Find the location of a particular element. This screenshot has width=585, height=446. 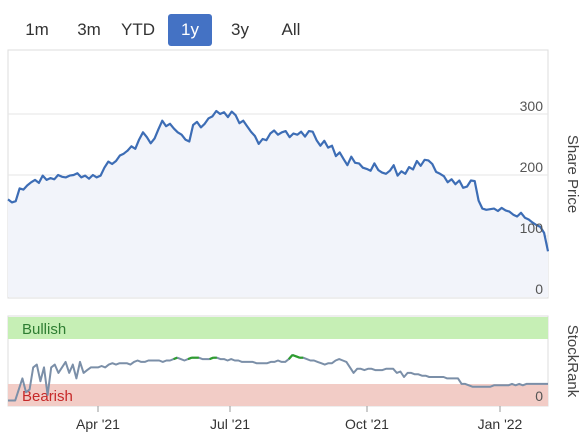

rank-tick-0: 0 is located at coordinates (539, 396).